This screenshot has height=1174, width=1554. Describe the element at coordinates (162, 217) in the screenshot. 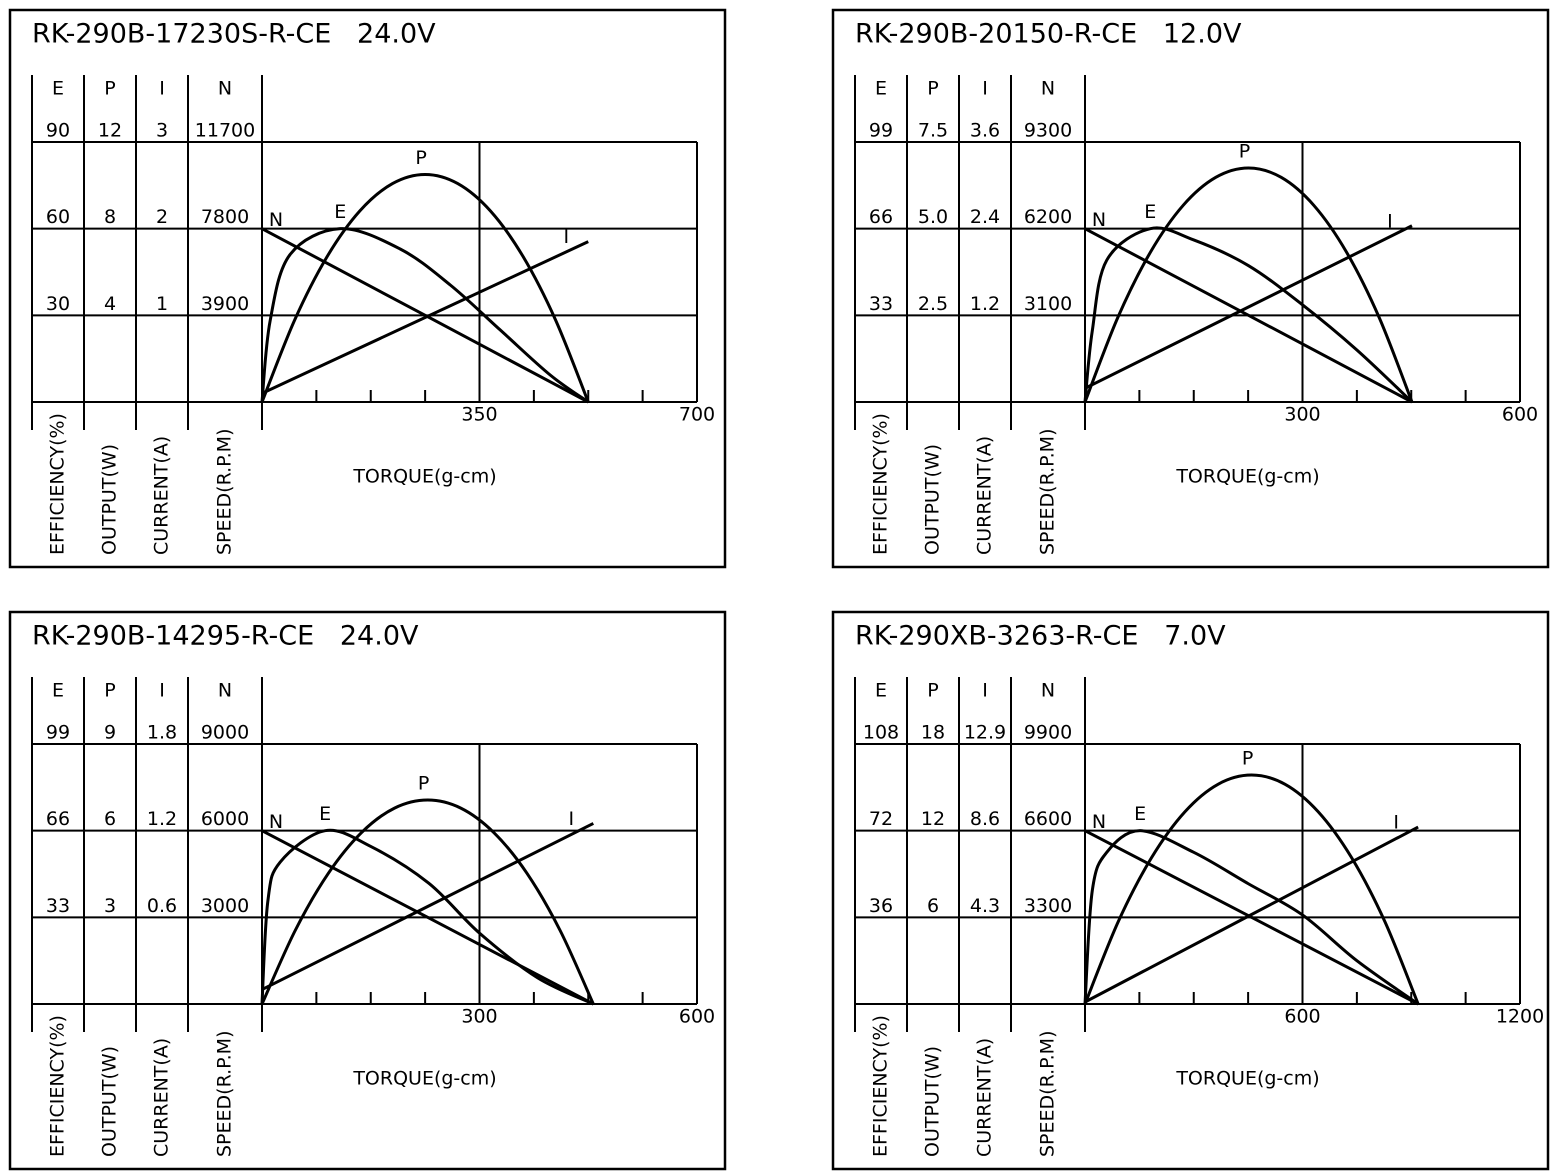

I see `y-tick-label: 2` at that location.